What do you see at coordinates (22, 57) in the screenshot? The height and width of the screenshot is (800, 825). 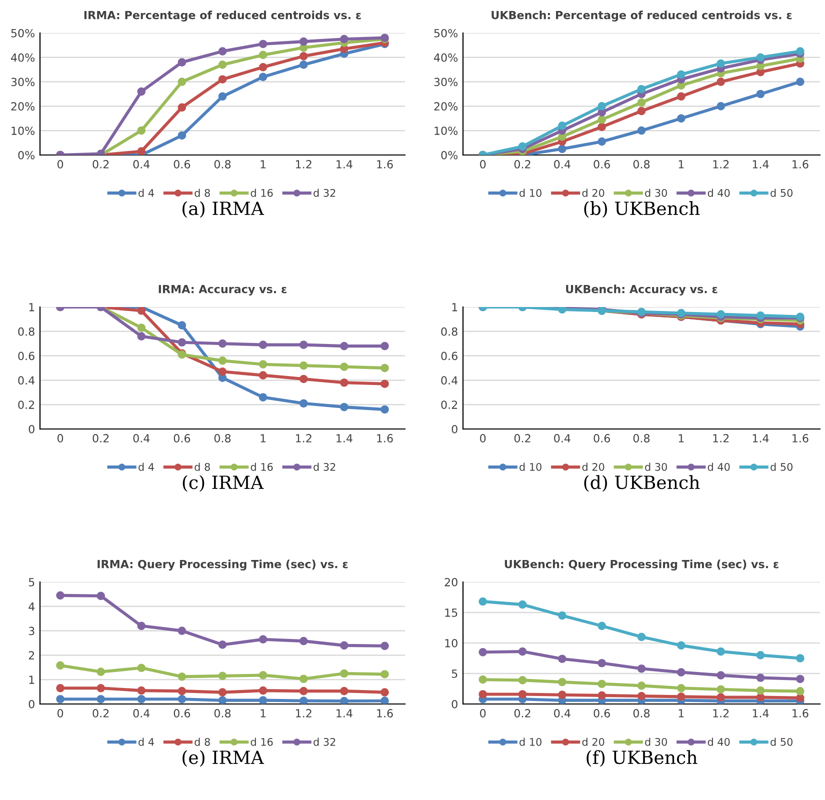 I see `y-tick-label: 40%` at bounding box center [22, 57].